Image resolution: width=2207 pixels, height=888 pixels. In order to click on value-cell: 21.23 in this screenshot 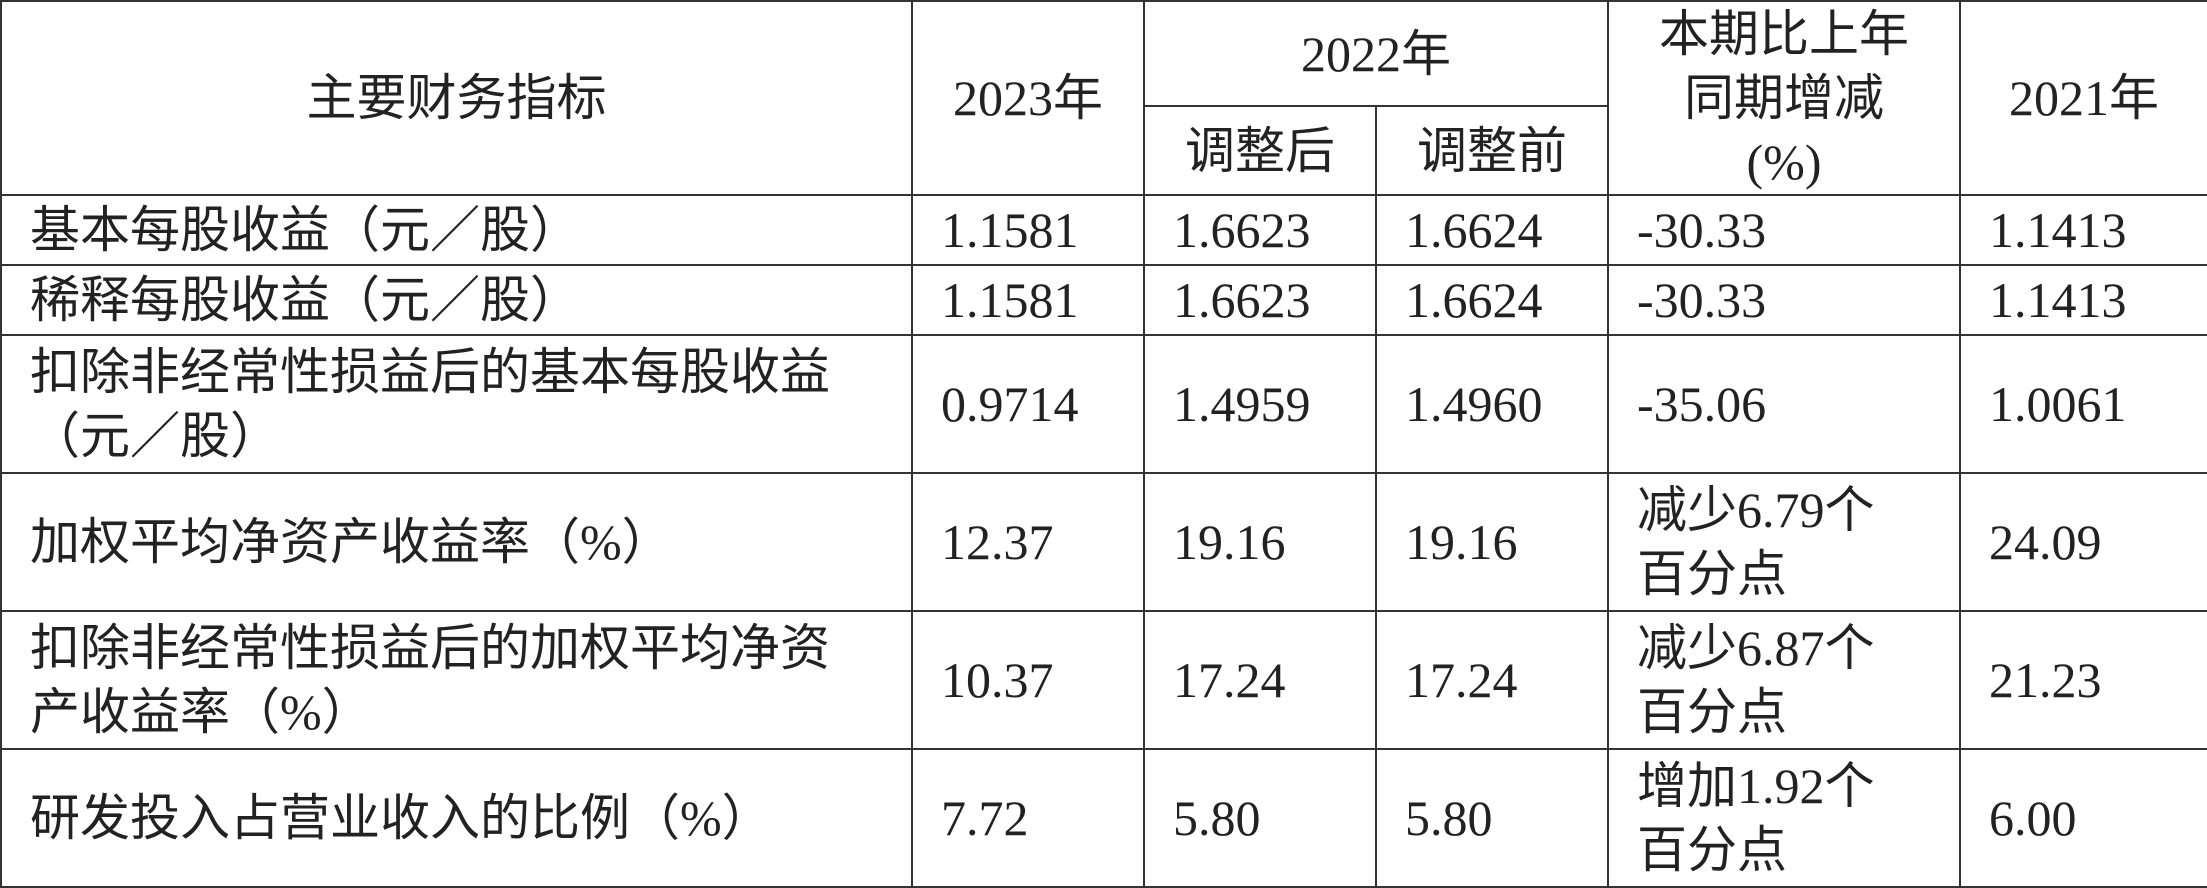, I will do `click(2083, 680)`.